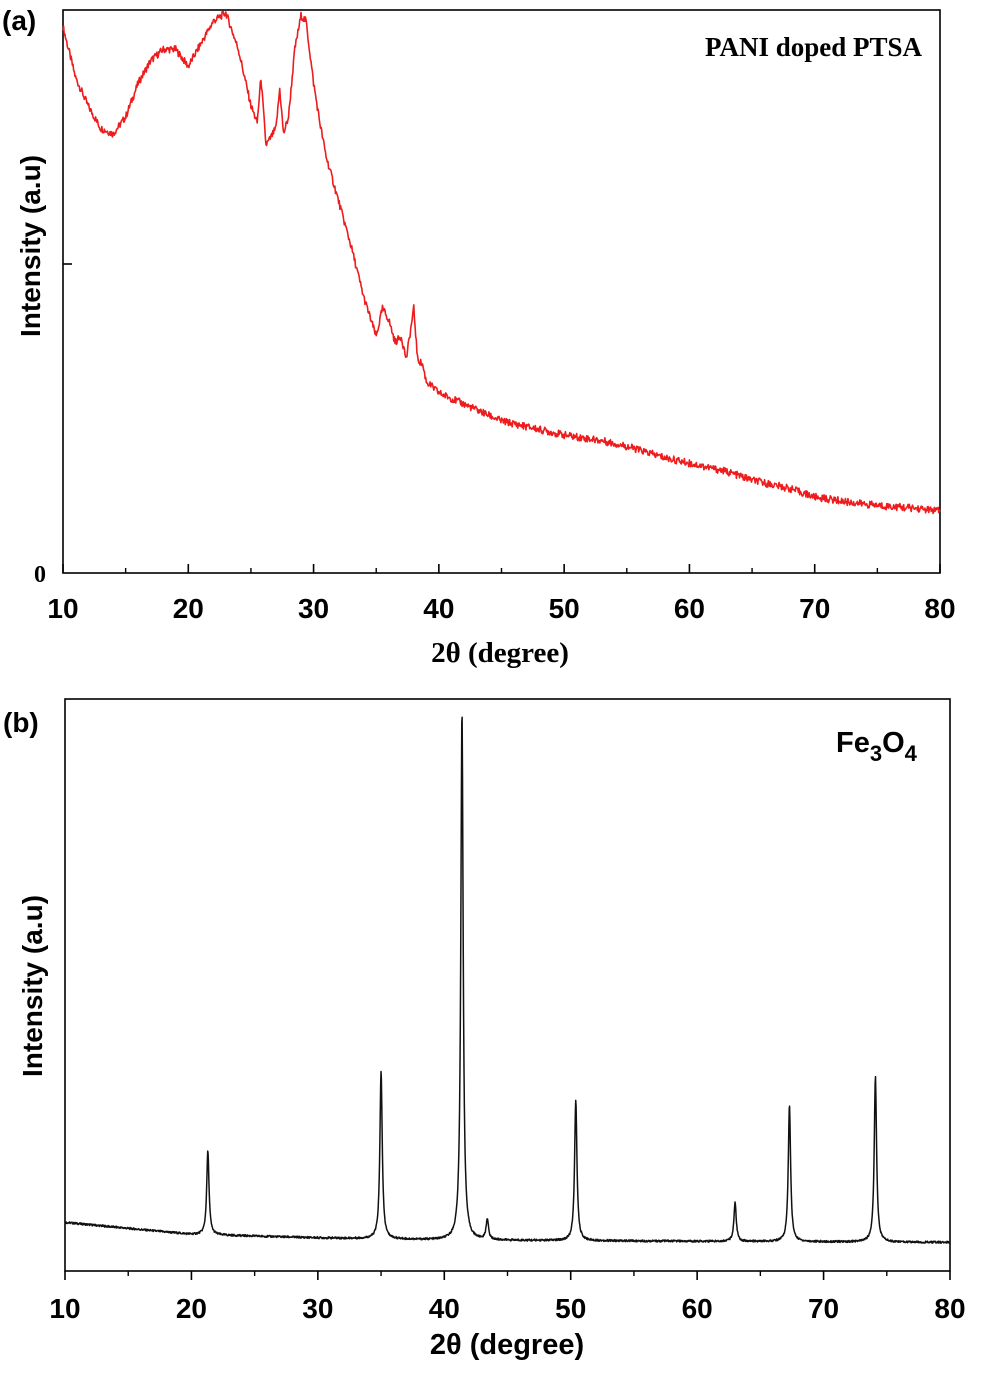  I want to click on panel-b-x-axis-label: 2θ (degree), so click(507, 1345).